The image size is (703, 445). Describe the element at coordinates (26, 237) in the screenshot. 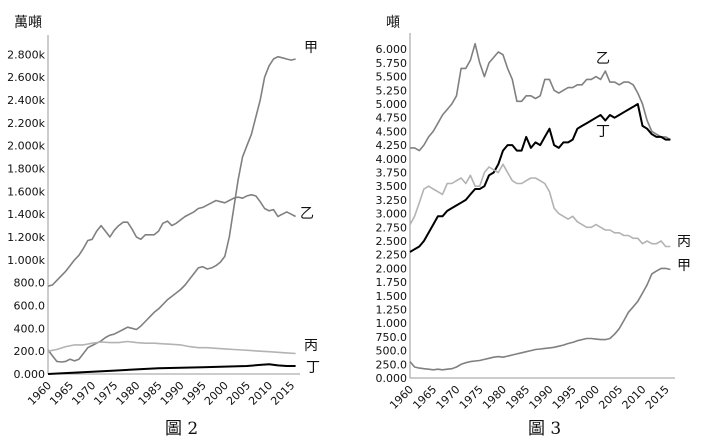

I see `y-tick-label: 1.200k` at that location.